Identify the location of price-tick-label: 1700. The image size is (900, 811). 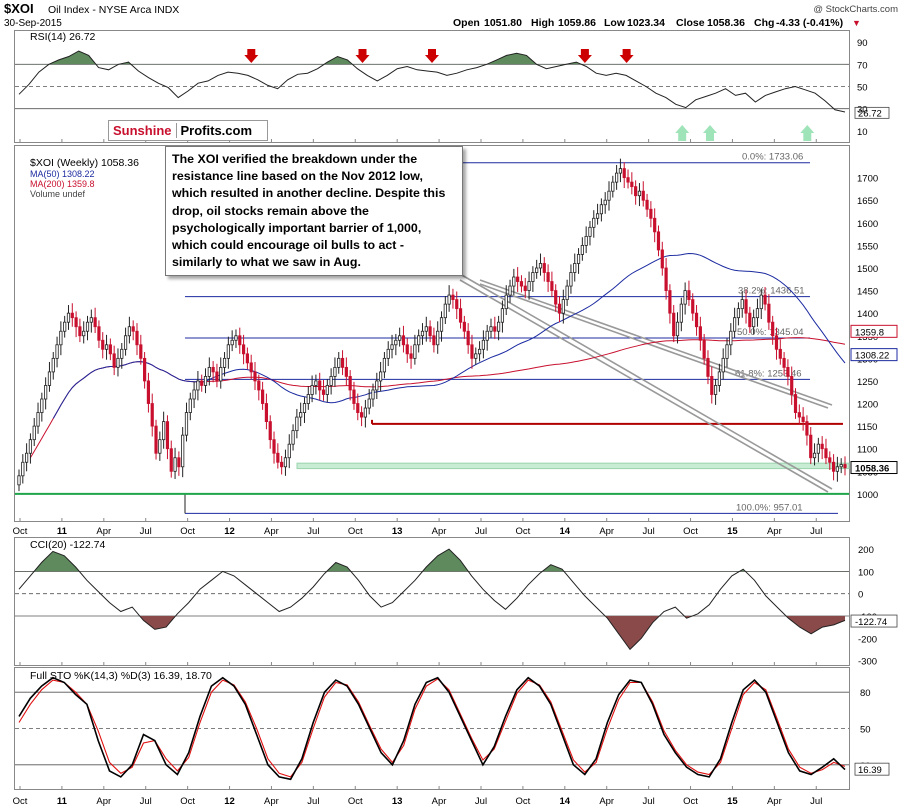
(867, 179).